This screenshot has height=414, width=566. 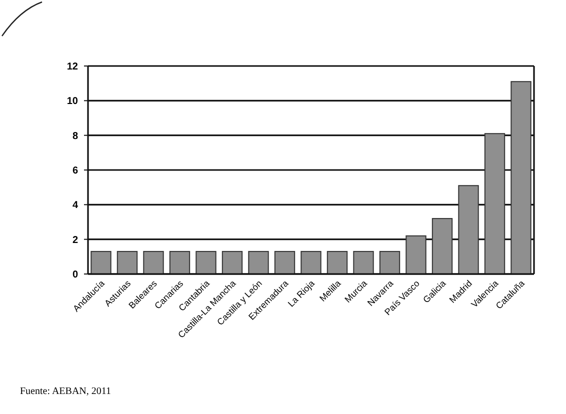 What do you see at coordinates (75, 275) in the screenshot?
I see `y-tick-label: 0` at bounding box center [75, 275].